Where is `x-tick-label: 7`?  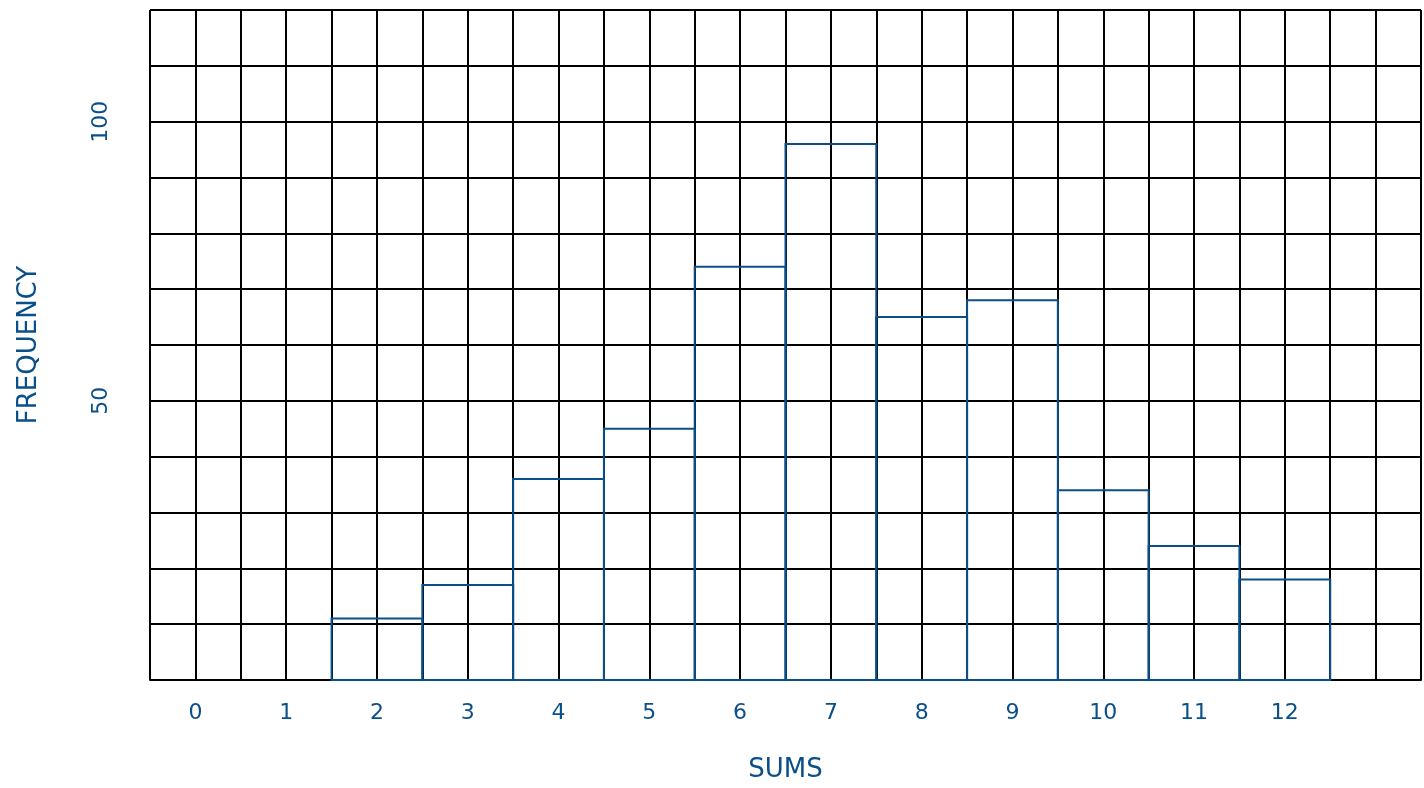
x-tick-label: 7 is located at coordinates (830, 711).